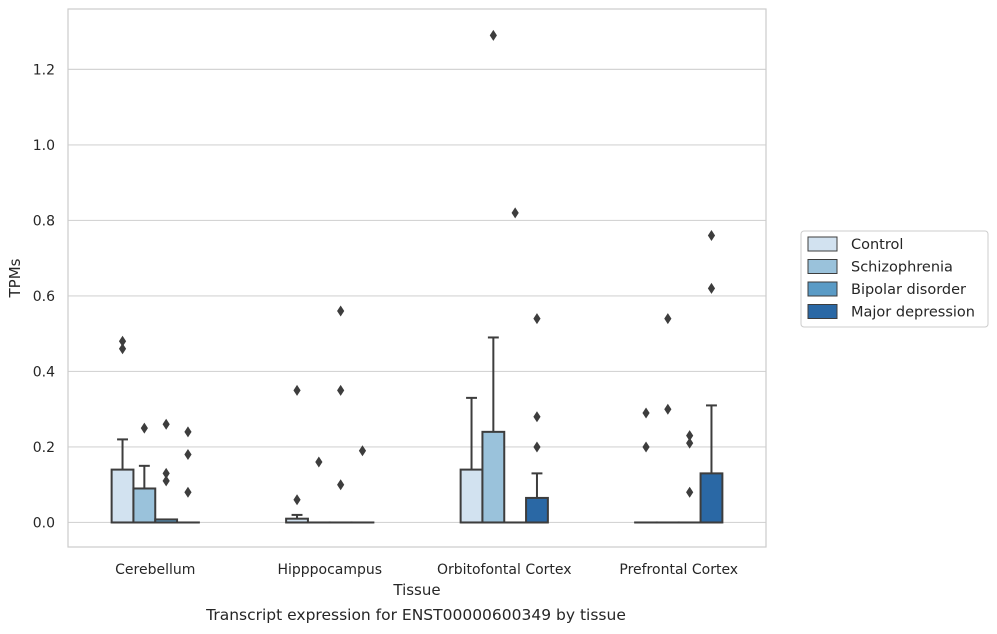  Describe the element at coordinates (504, 570) in the screenshot. I see `x-tick-label: Orbitofontal Cortex` at that location.